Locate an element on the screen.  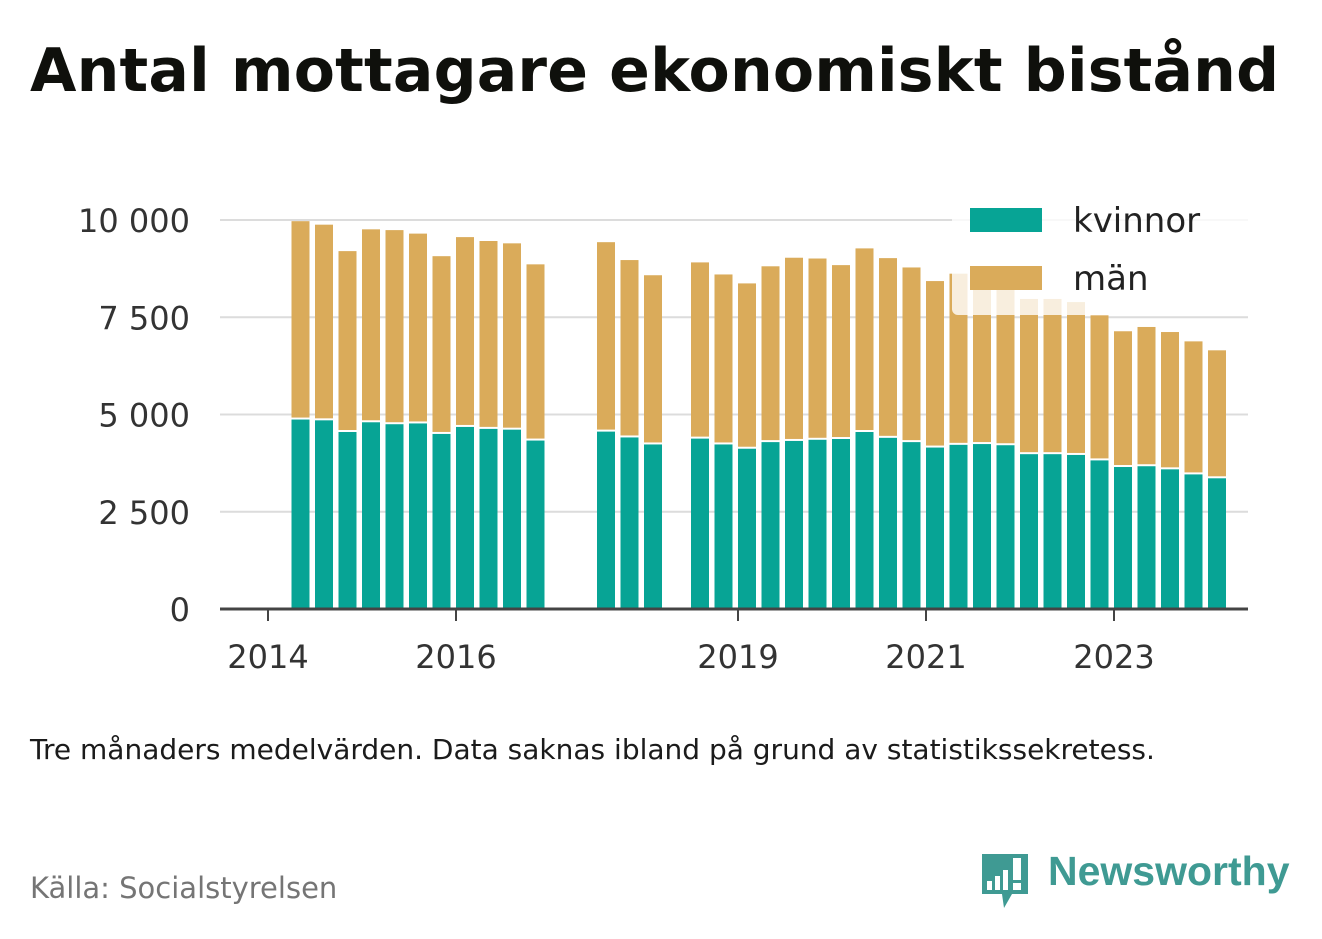
y-tick-label: 5 000 is located at coordinates (144, 416).